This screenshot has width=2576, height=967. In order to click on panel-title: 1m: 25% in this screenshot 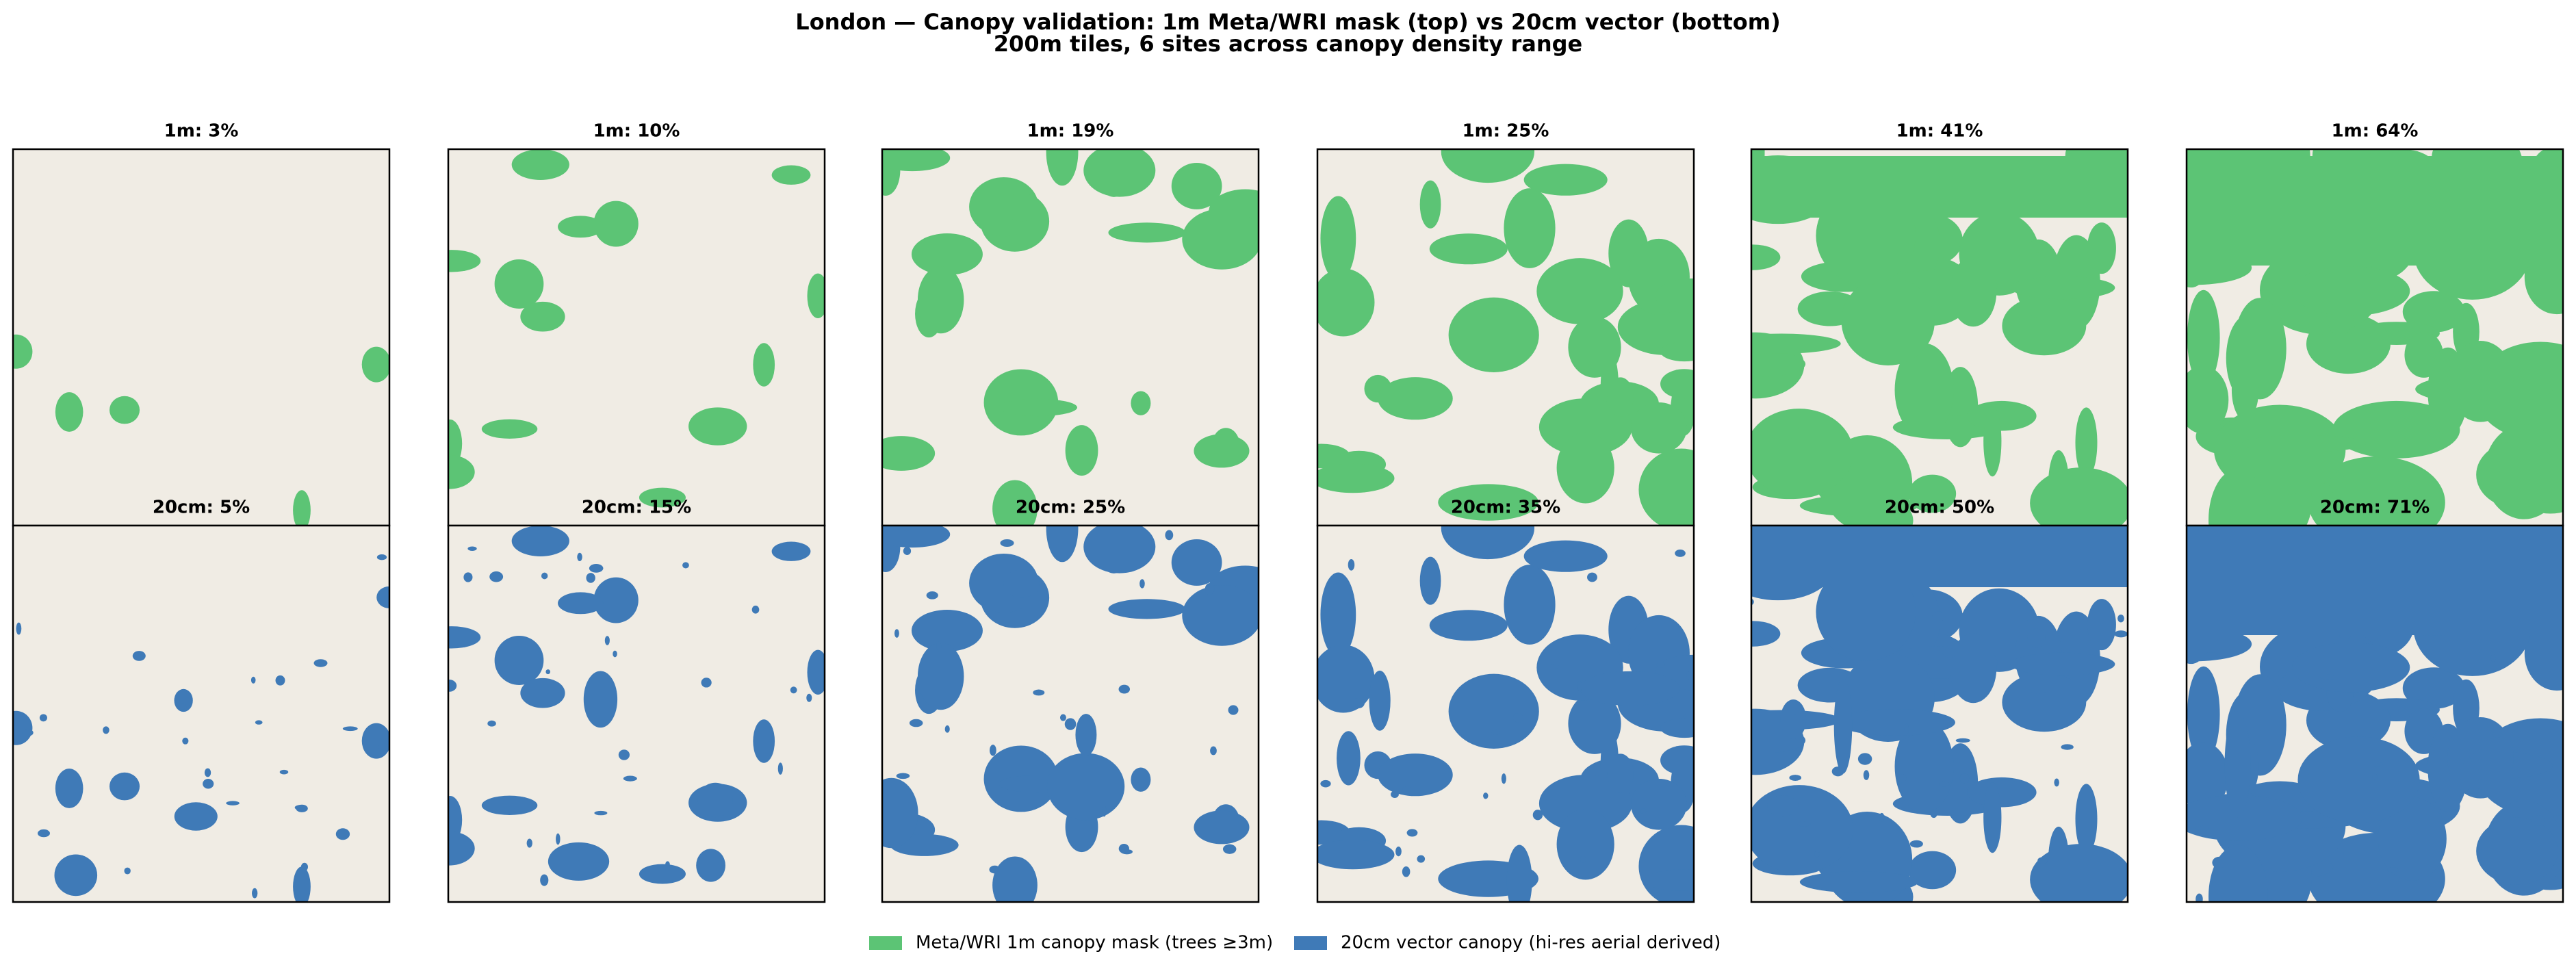, I will do `click(1506, 131)`.